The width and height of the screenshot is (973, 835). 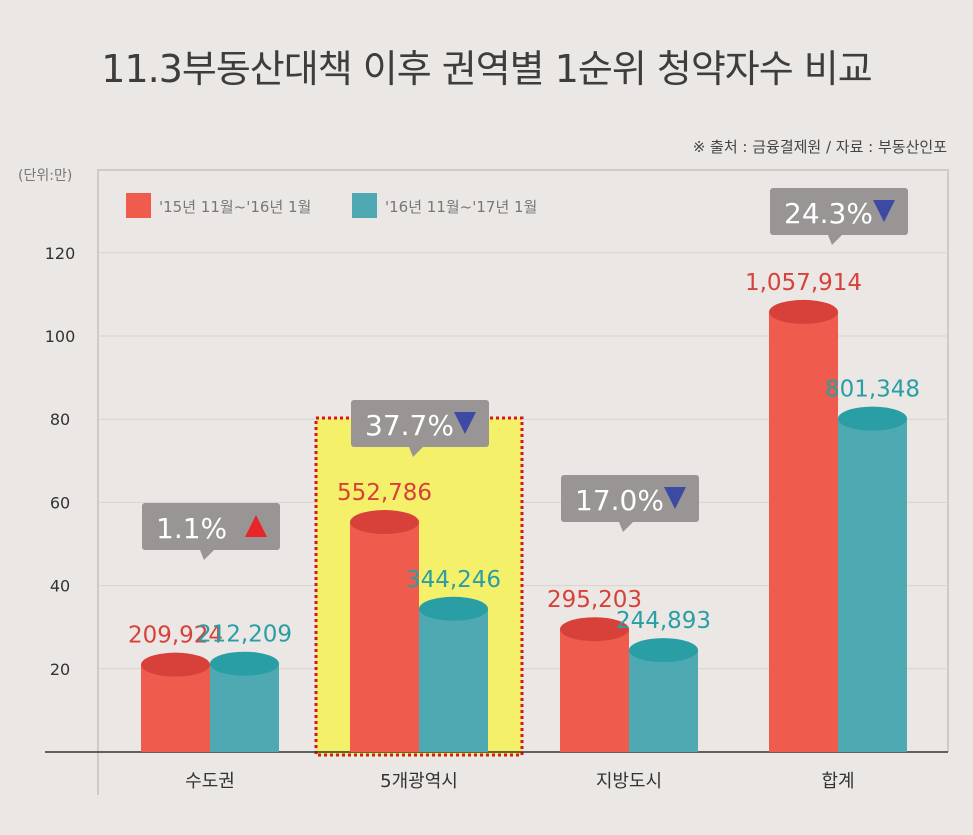 I want to click on source-note: ※ 출처 : 금융결제원 / 자료 : 부동산인포, so click(x=819, y=147).